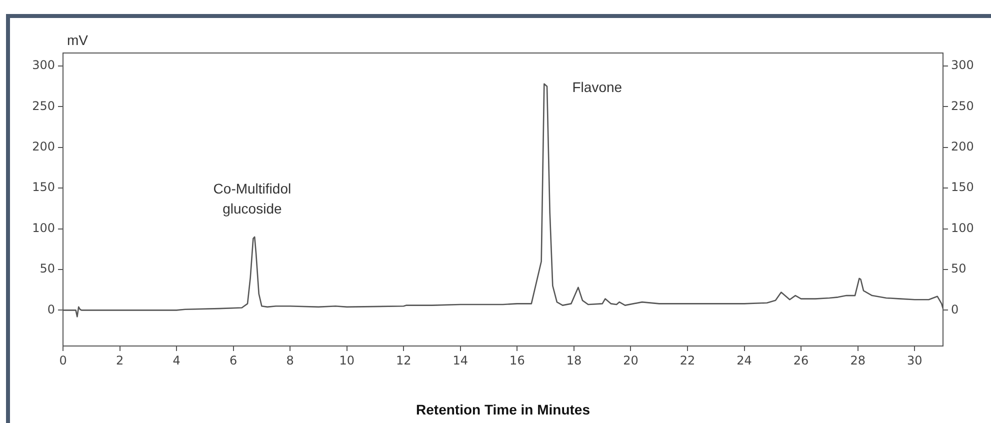  What do you see at coordinates (962, 187) in the screenshot?
I see `y2-tick-label: 150` at bounding box center [962, 187].